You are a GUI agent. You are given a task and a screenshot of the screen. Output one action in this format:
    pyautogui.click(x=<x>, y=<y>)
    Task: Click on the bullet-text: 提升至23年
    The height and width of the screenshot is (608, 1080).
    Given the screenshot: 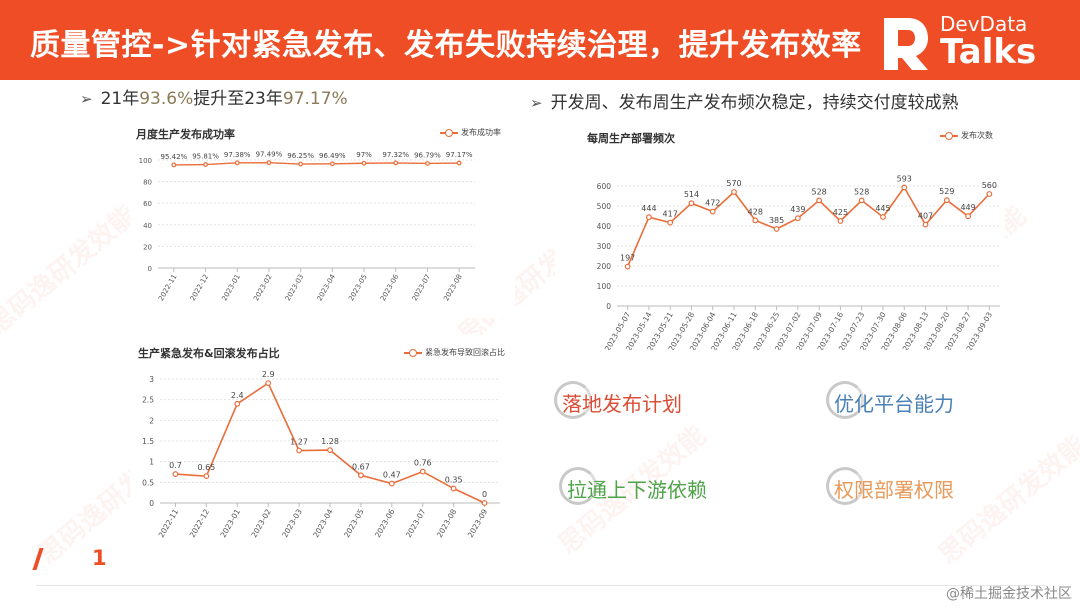 What is the action you would take?
    pyautogui.click(x=238, y=99)
    